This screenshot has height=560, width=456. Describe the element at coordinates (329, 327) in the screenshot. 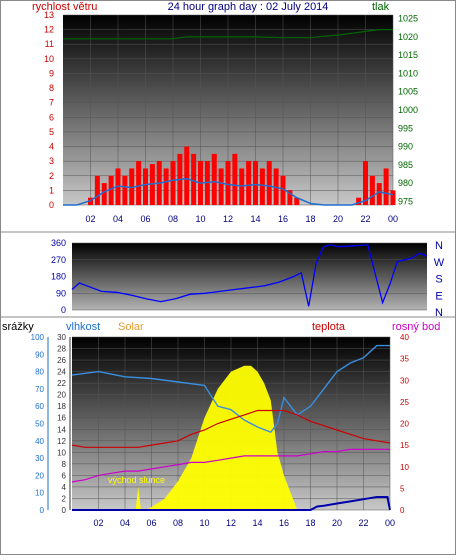

I see `temp-axis-label: teplota` at that location.